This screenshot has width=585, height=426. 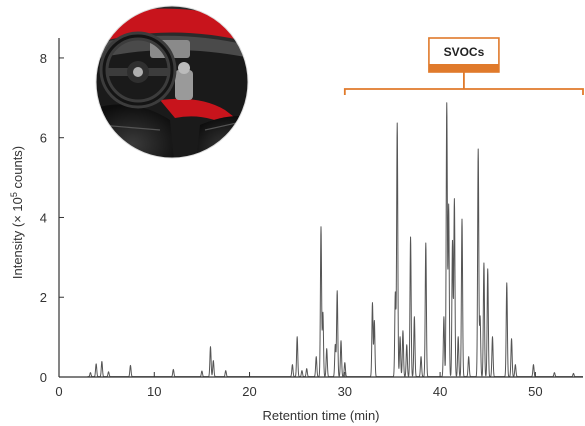 I want to click on y-axis-title: Intensity (× 105 counts), so click(x=17, y=212).